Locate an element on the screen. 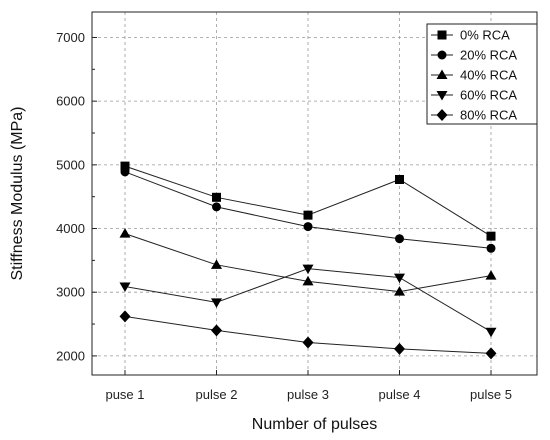 This screenshot has height=440, width=550. legend-label: 0% RCA is located at coordinates (485, 35).